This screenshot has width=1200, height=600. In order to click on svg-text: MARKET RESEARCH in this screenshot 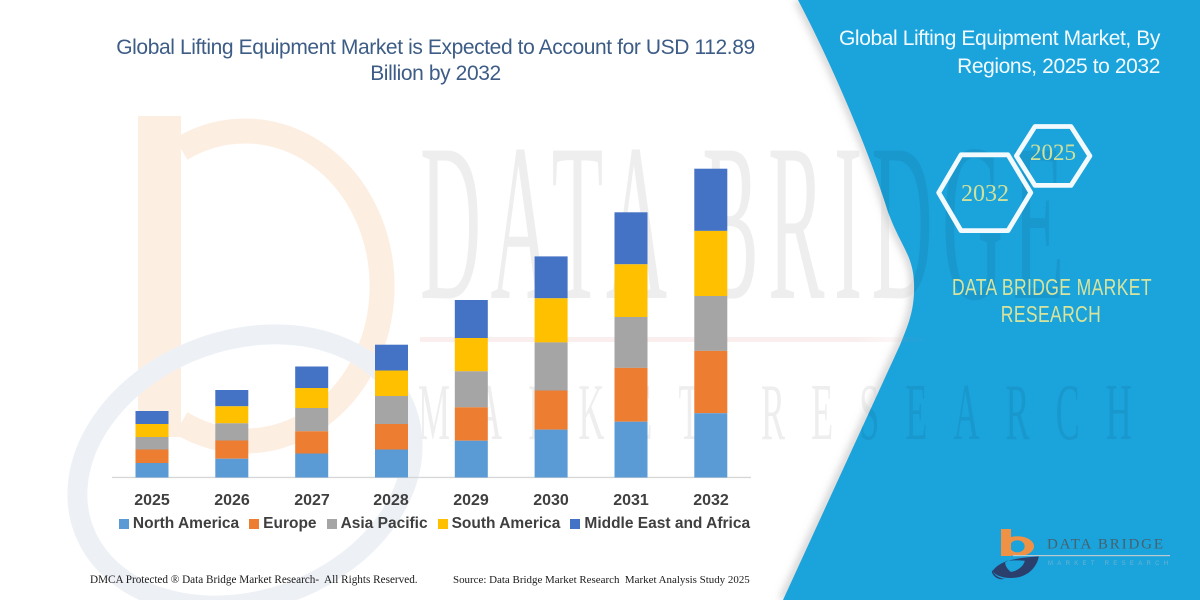, I will do `click(1110, 564)`.